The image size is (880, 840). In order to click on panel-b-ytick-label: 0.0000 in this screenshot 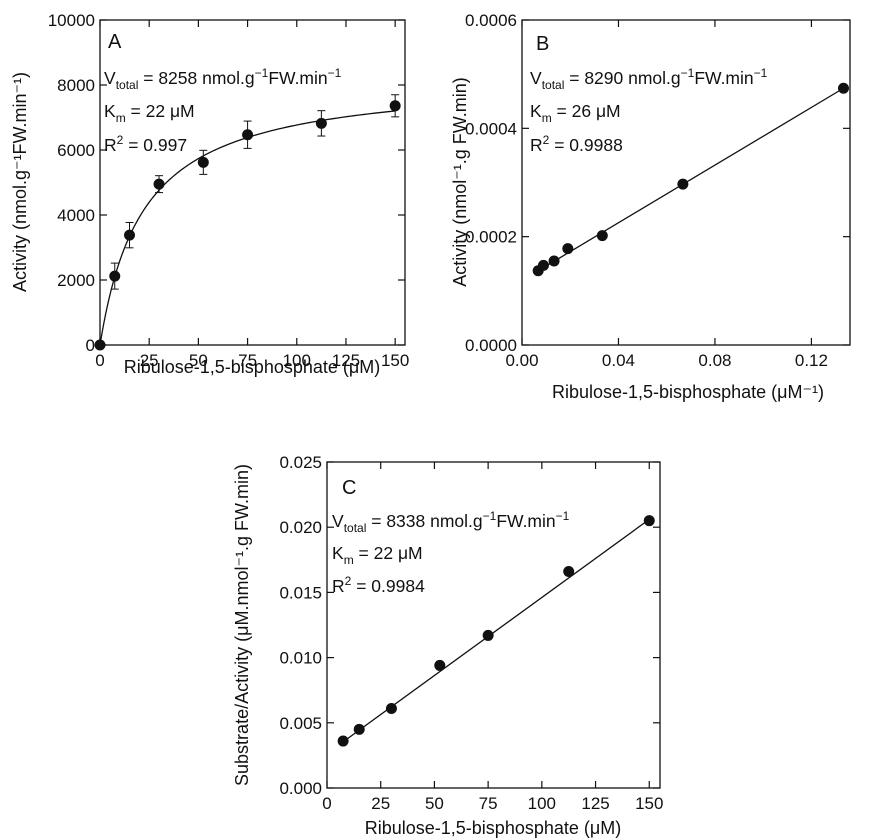, I will do `click(491, 345)`.